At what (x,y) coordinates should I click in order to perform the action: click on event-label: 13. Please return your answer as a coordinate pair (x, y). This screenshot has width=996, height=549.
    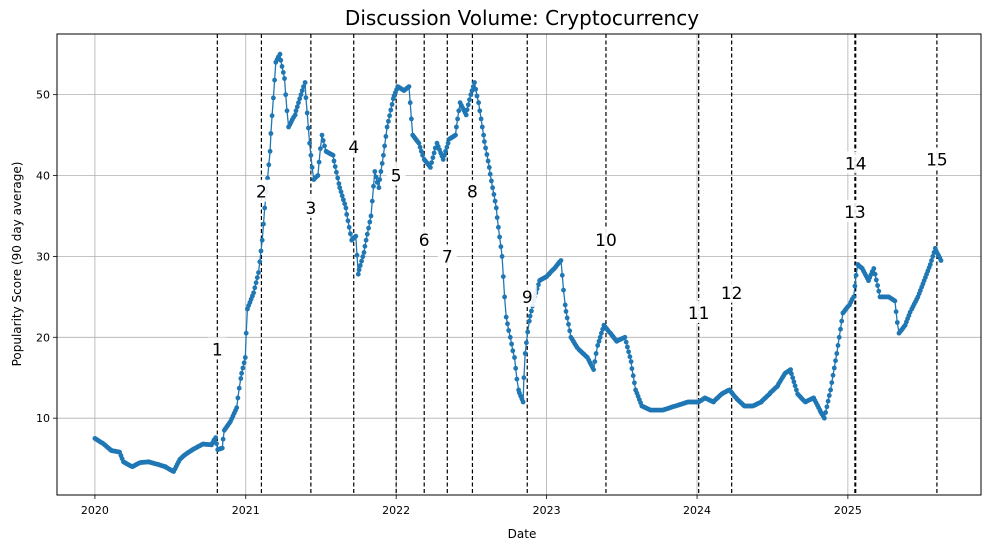
    Looking at the image, I should click on (855, 213).